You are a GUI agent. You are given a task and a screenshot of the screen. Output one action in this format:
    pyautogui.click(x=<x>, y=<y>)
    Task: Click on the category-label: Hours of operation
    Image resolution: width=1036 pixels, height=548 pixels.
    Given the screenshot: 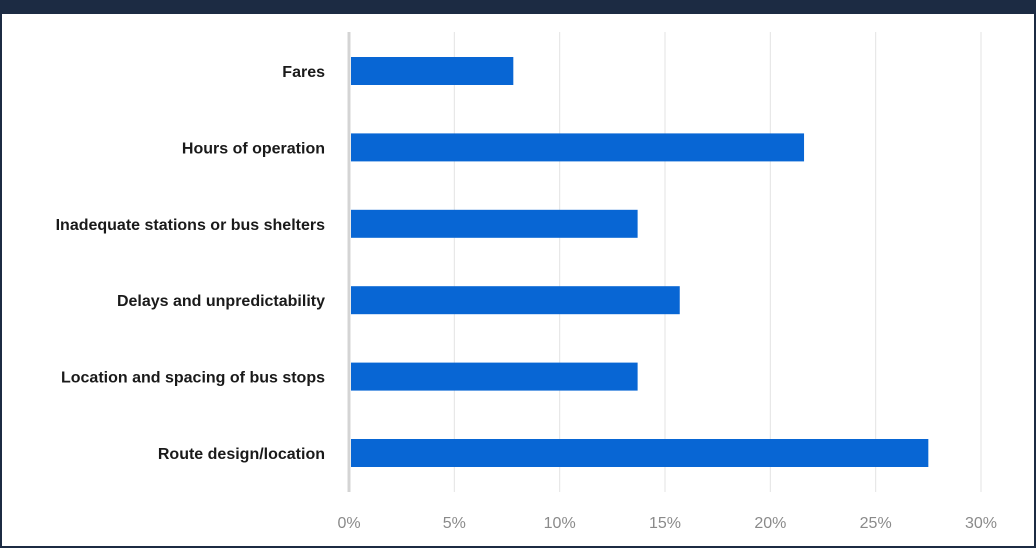 What is the action you would take?
    pyautogui.click(x=253, y=148)
    